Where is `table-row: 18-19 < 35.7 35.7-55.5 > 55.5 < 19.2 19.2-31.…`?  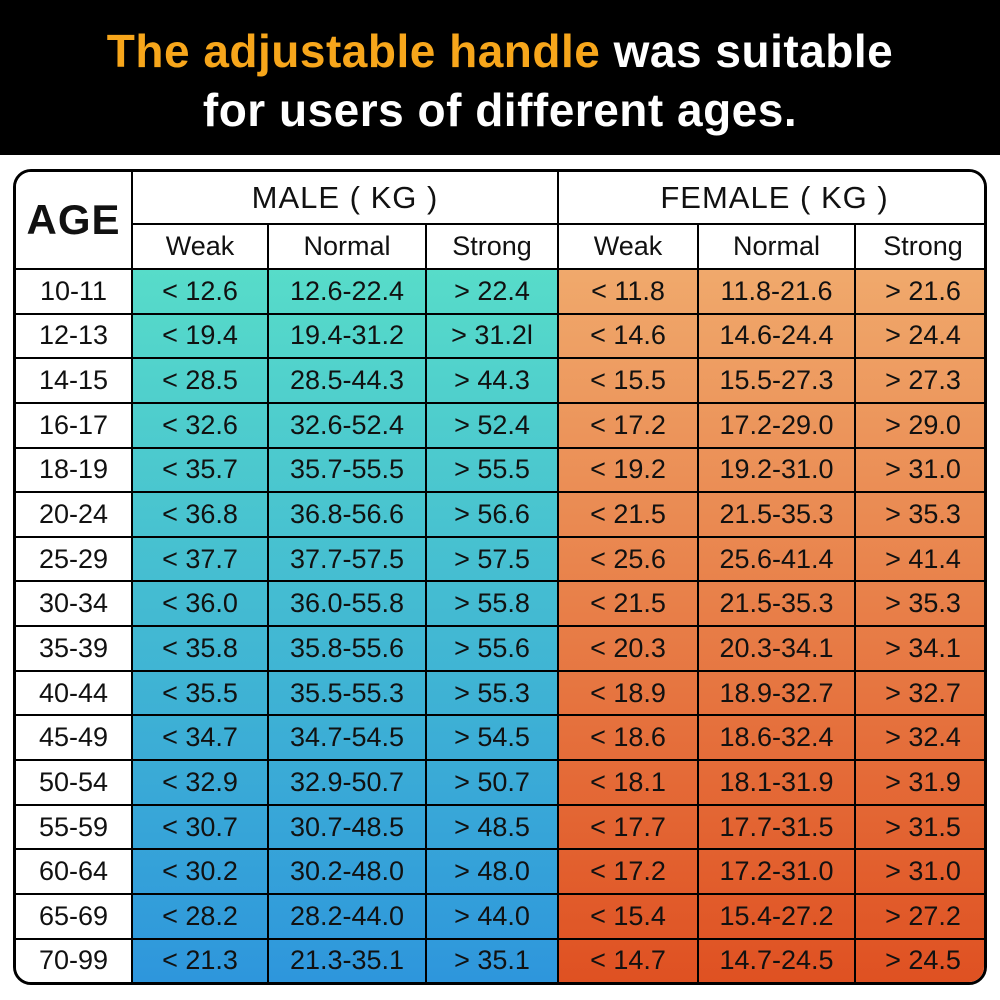 table-row: 18-19 < 35.7 35.7-55.5 > 55.5 < 19.2 19.2-31.… is located at coordinates (500, 470).